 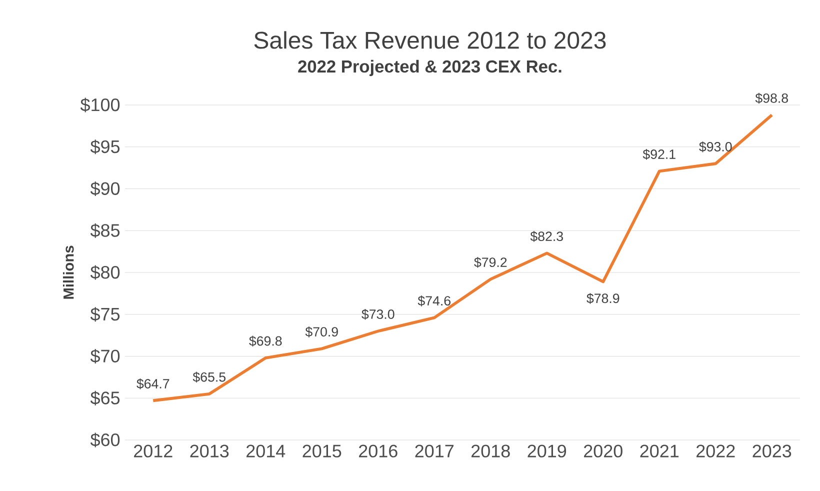 I want to click on x-tick-label: 2020, so click(x=603, y=451).